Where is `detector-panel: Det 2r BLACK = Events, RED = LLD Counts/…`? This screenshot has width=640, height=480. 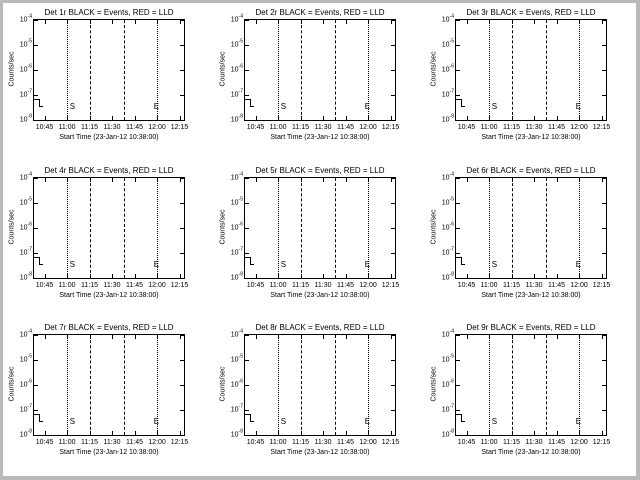
detector-panel: Det 2r BLACK = Events, RED = LLD Counts/… is located at coordinates (319, 82).